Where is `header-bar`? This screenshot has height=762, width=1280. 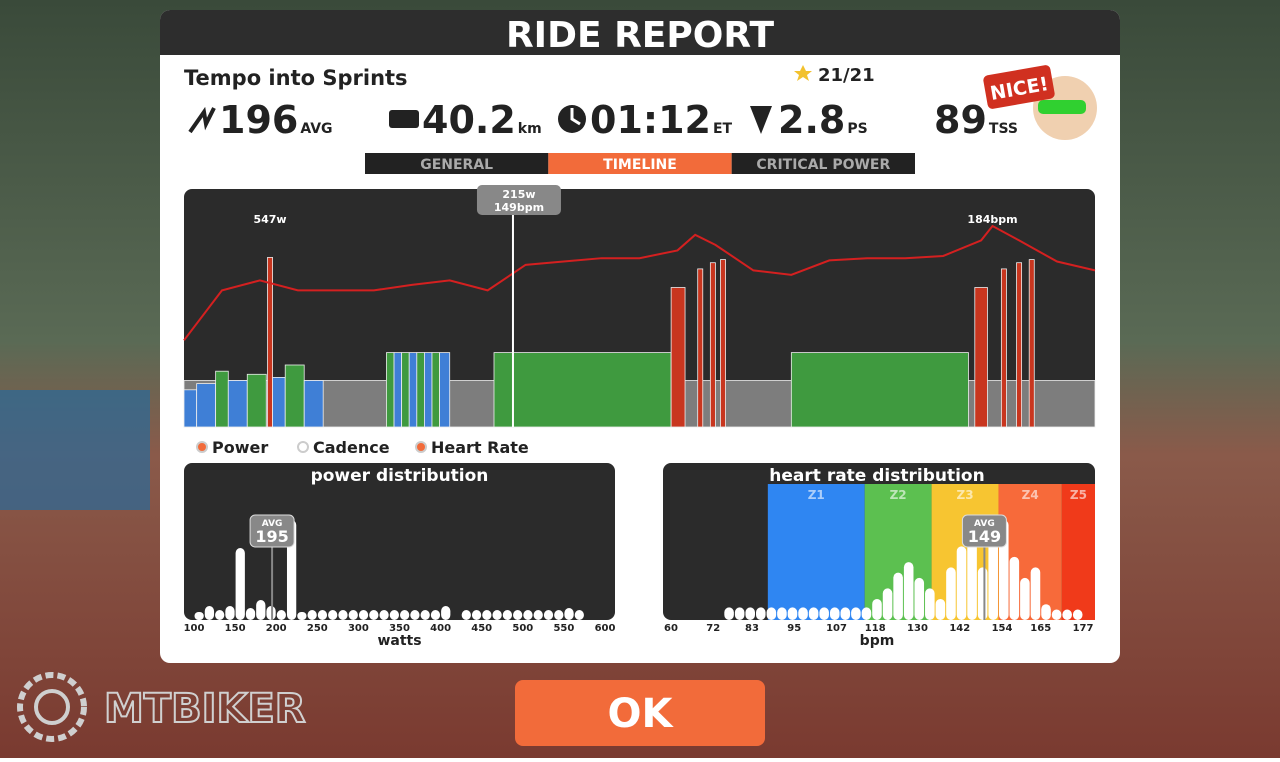
header-bar is located at coordinates (640, 32).